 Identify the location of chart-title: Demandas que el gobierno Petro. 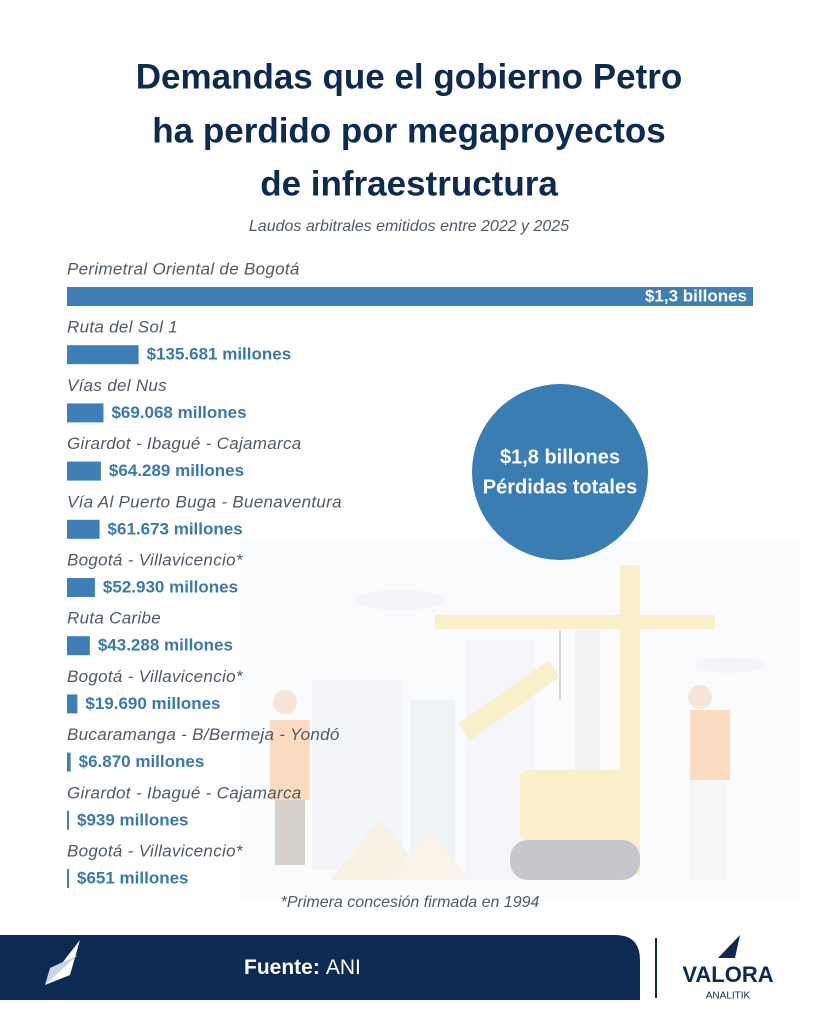
(409, 76).